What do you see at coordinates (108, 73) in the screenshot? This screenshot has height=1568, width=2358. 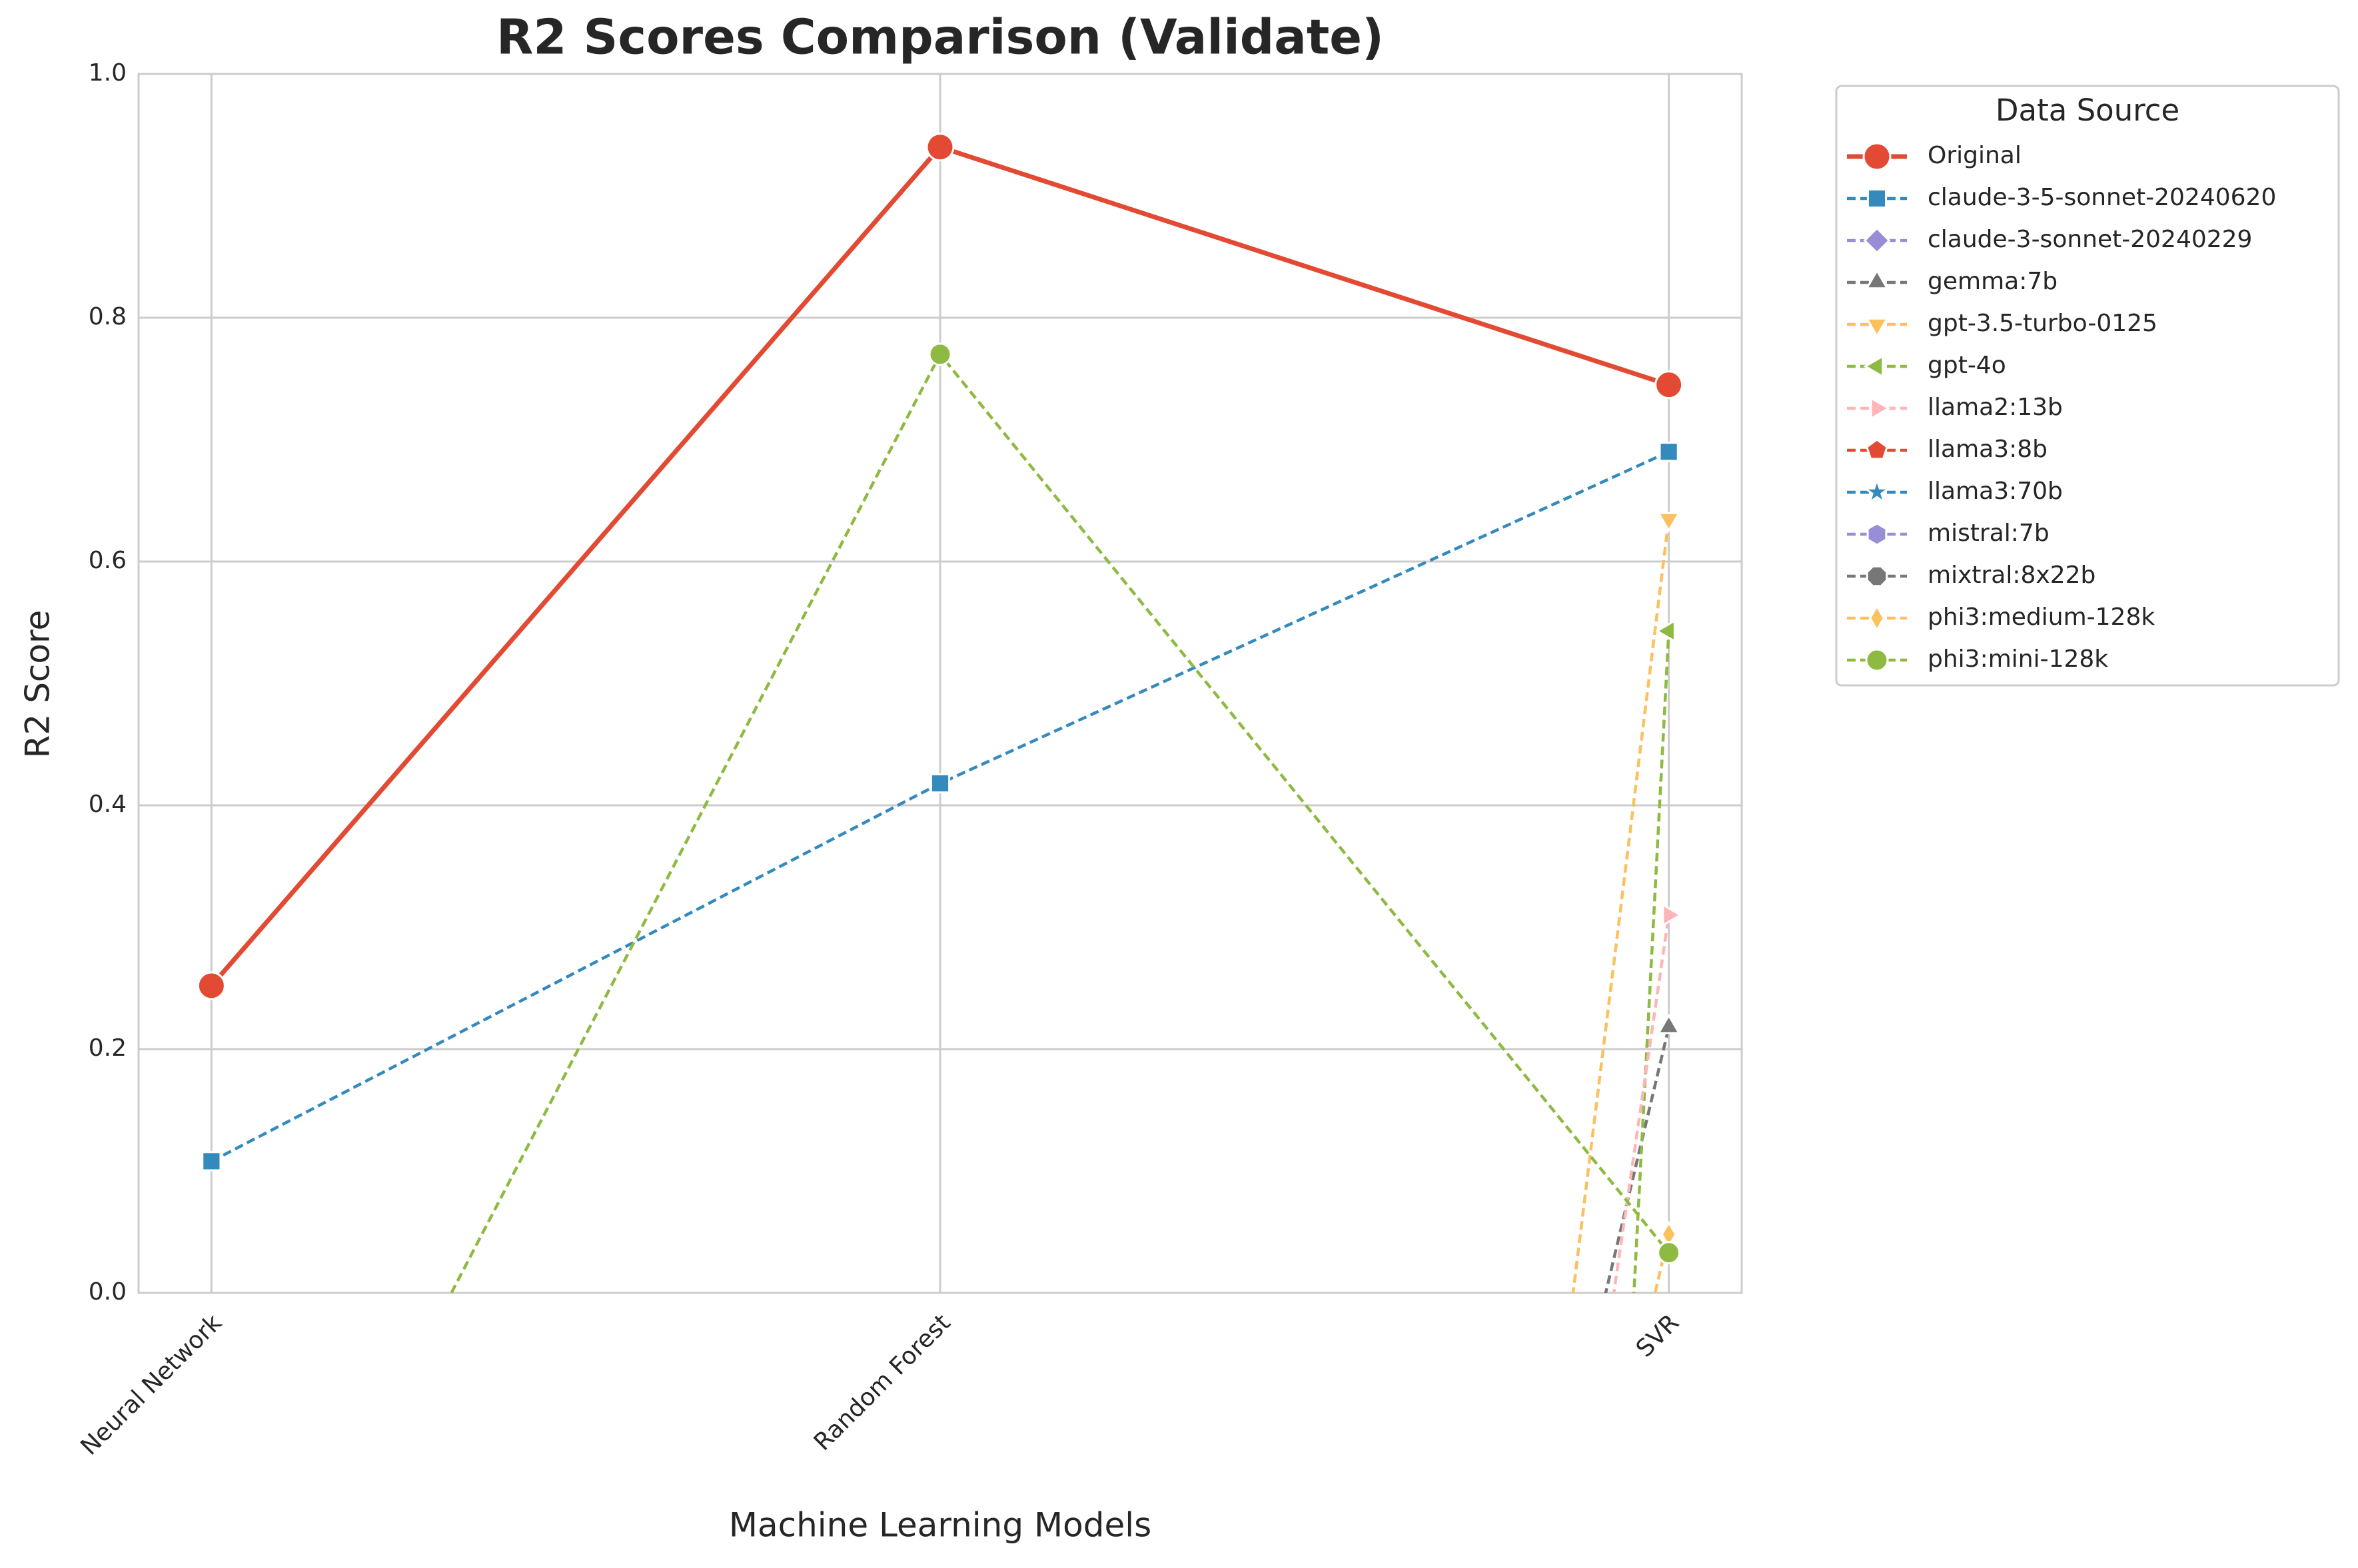 I see `y-tick-label: 1.0` at bounding box center [108, 73].